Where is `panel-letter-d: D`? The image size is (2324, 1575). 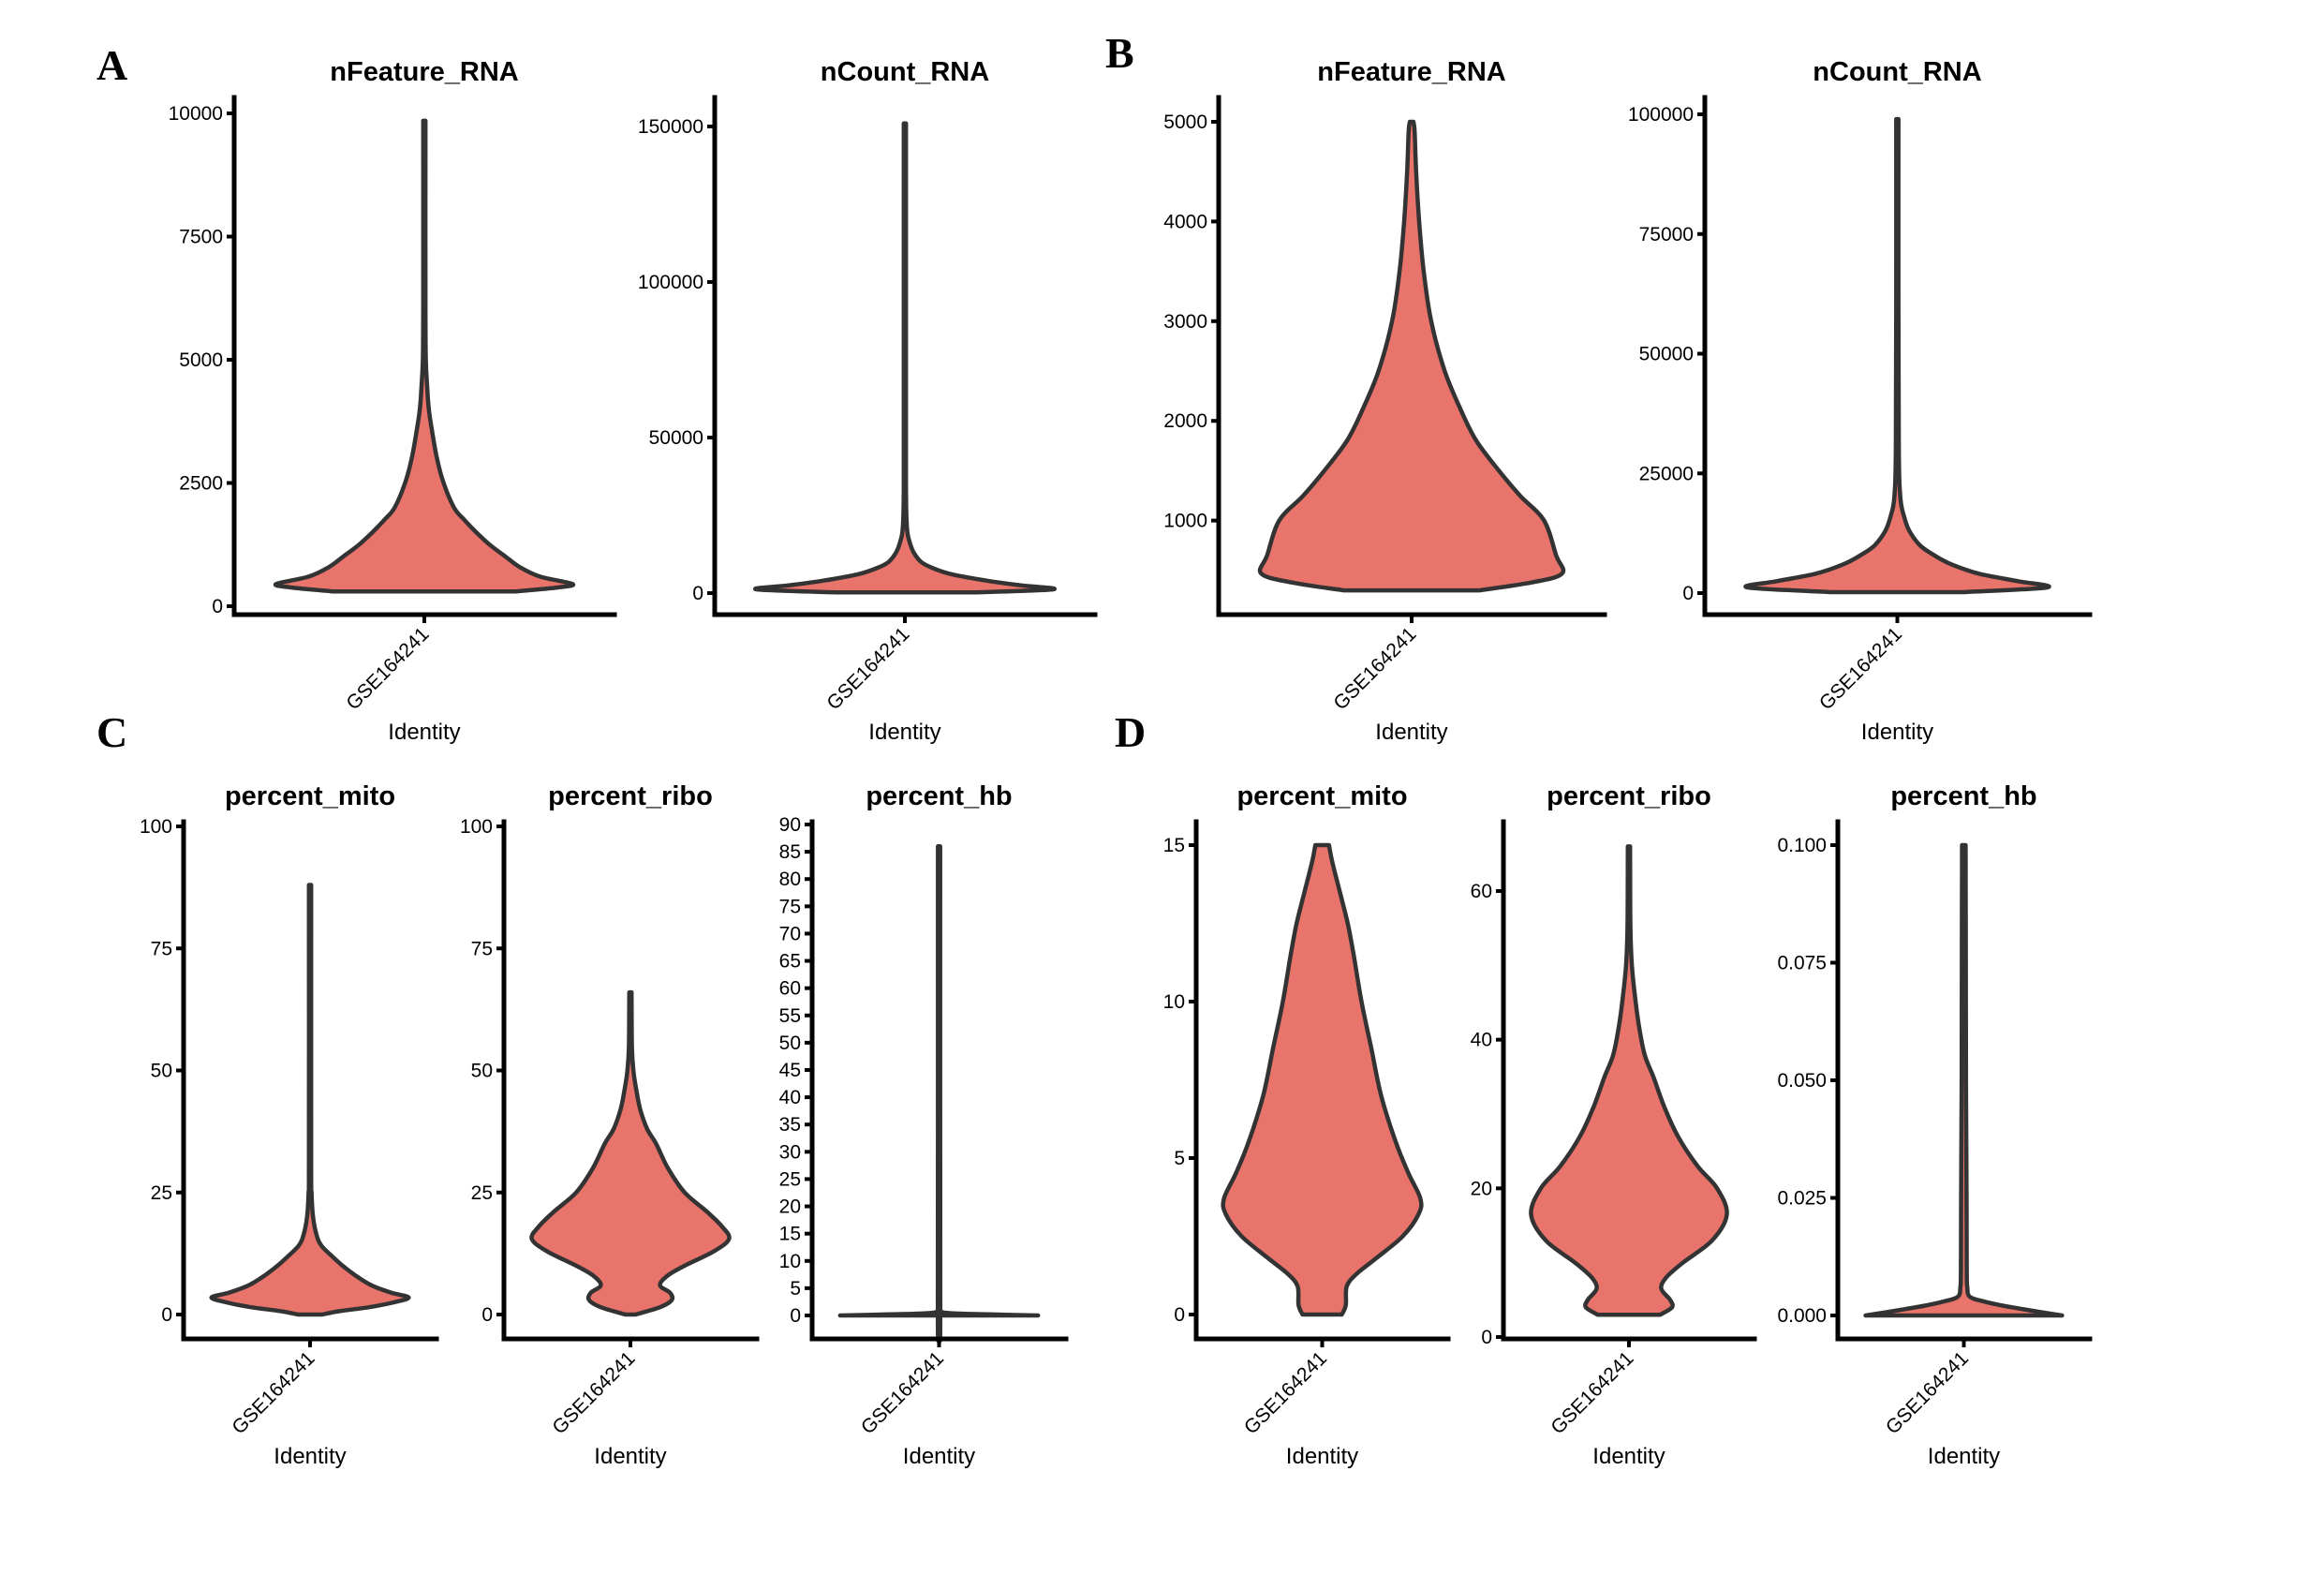 panel-letter-d: D is located at coordinates (1130, 732).